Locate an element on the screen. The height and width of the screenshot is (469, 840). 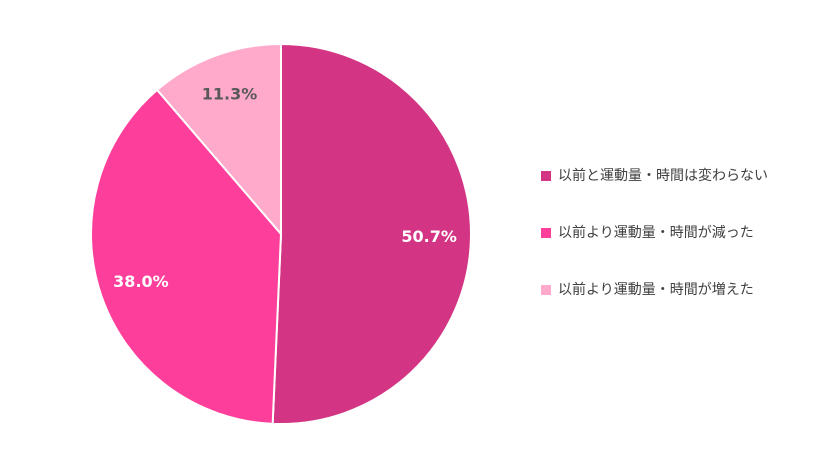
value-label: 11.3% is located at coordinates (230, 94).